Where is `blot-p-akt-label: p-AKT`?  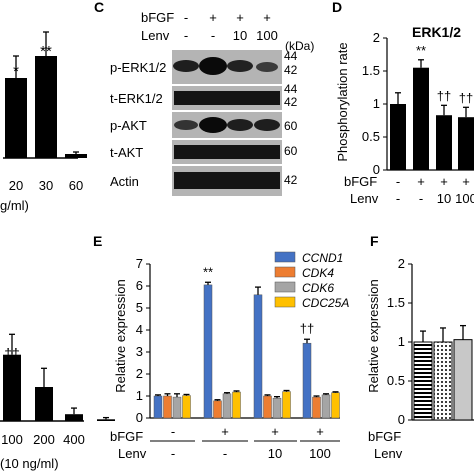 blot-p-akt-label: p-AKT is located at coordinates (128, 125).